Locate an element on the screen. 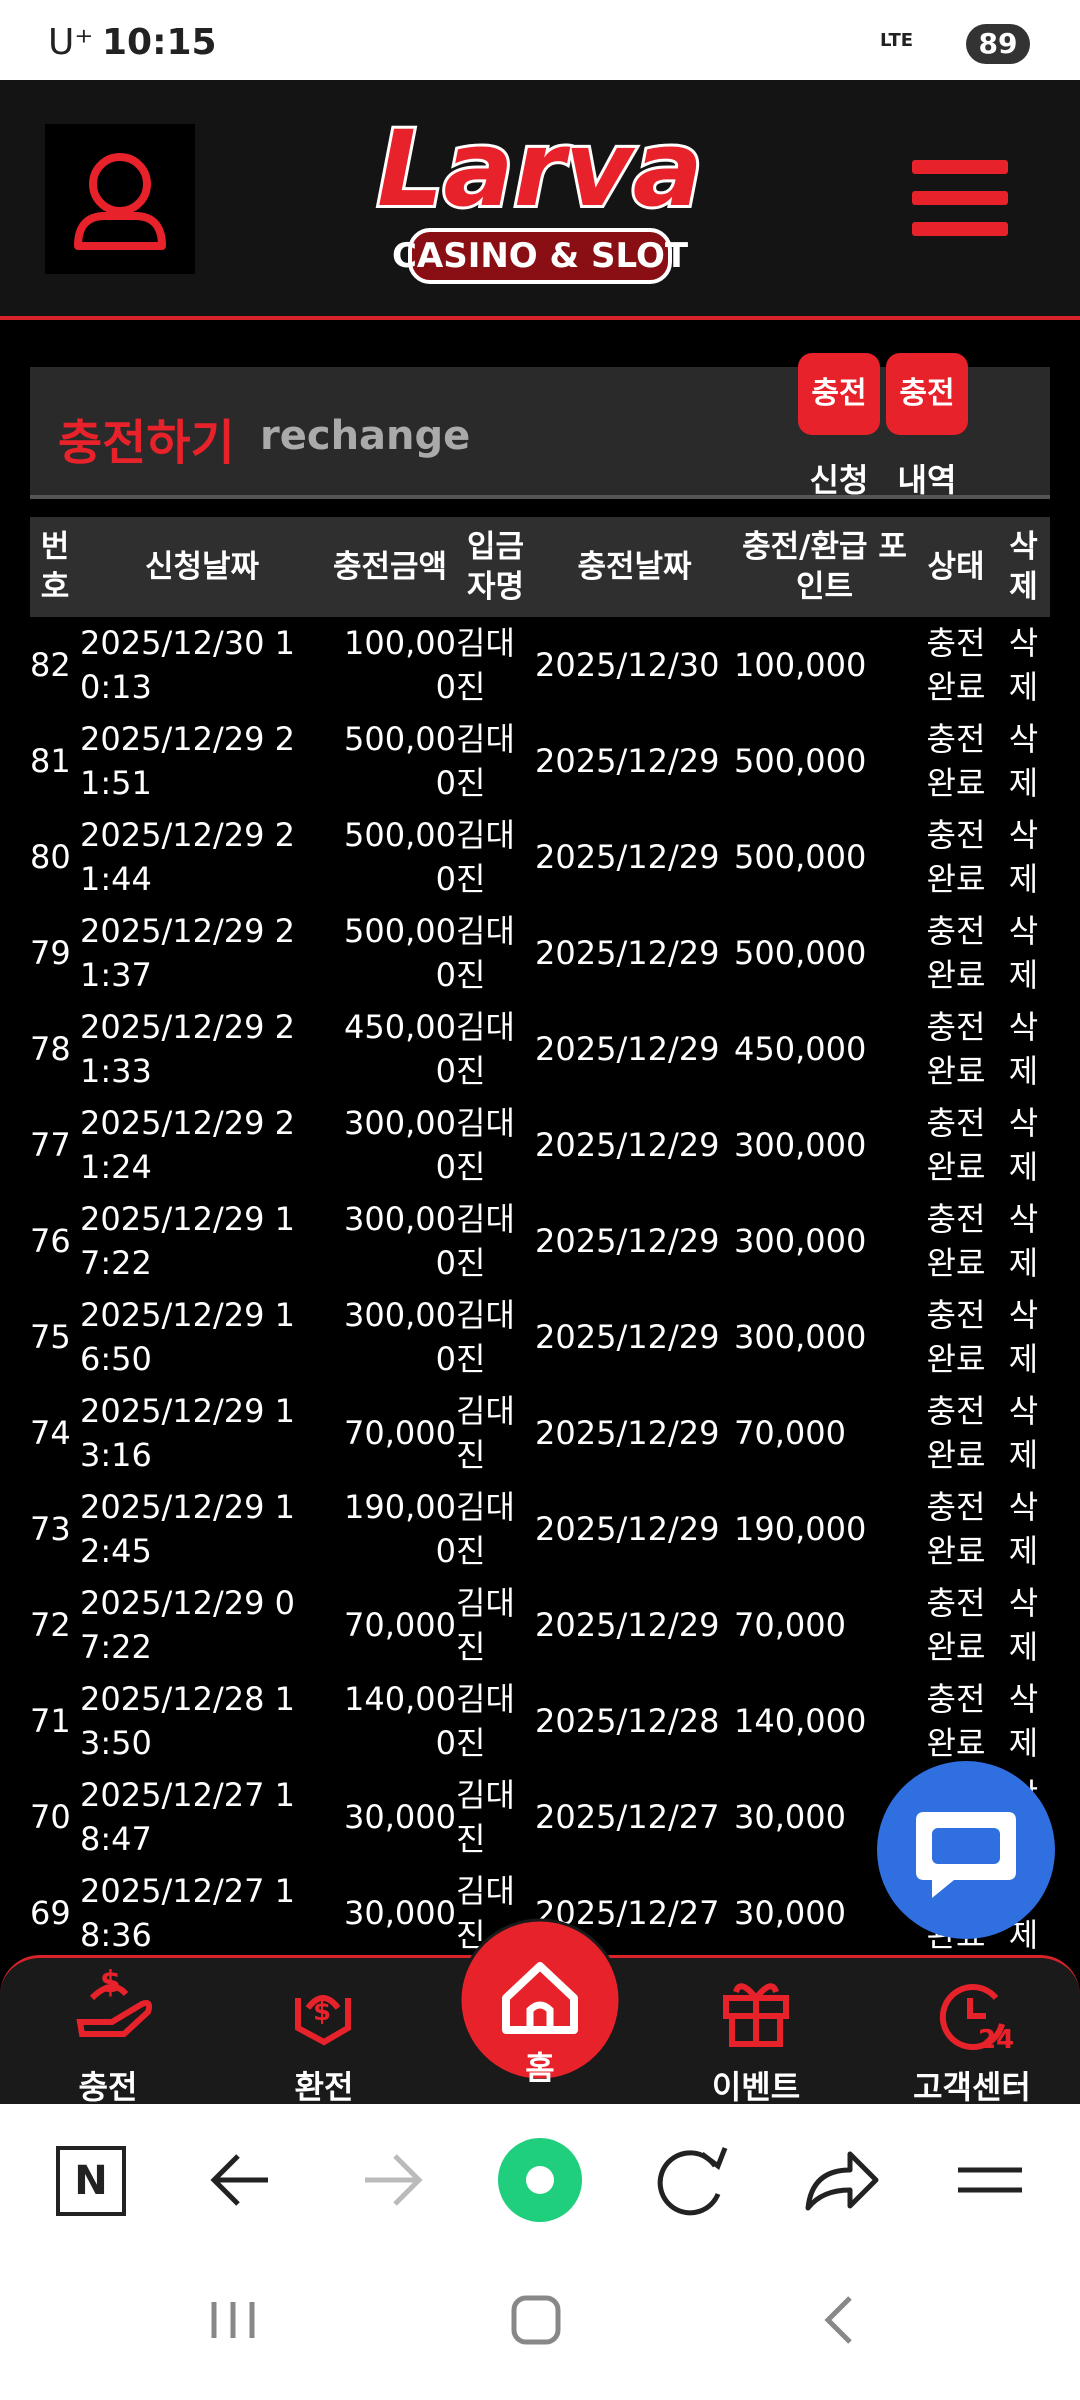 The height and width of the screenshot is (2400, 1080). button-caption: 내역 is located at coordinates (927, 480).